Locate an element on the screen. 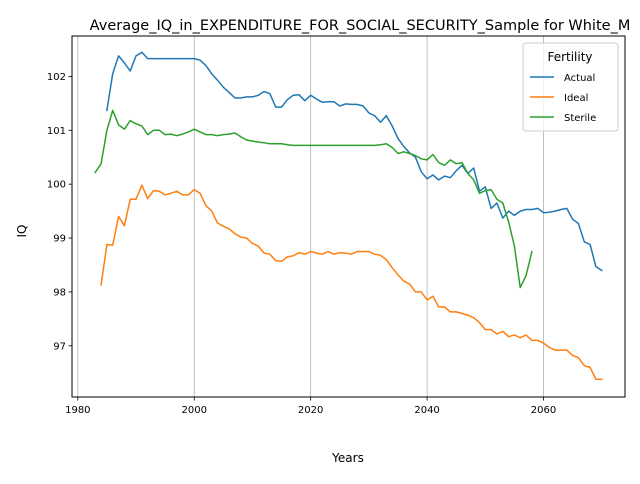 The image size is (640, 484). x-tick-label: 2060 is located at coordinates (543, 410).